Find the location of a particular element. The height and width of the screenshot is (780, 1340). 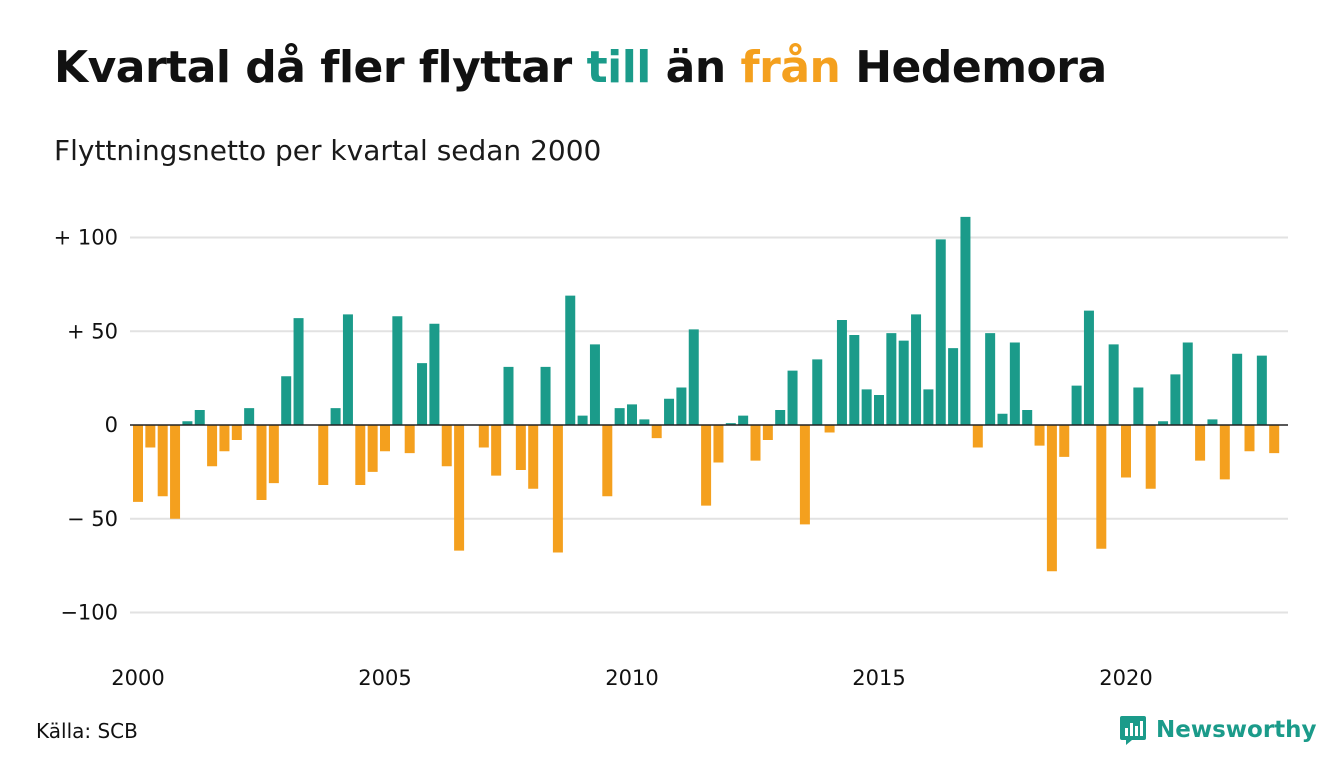

x-tick-label: 2020 is located at coordinates (1125, 678).